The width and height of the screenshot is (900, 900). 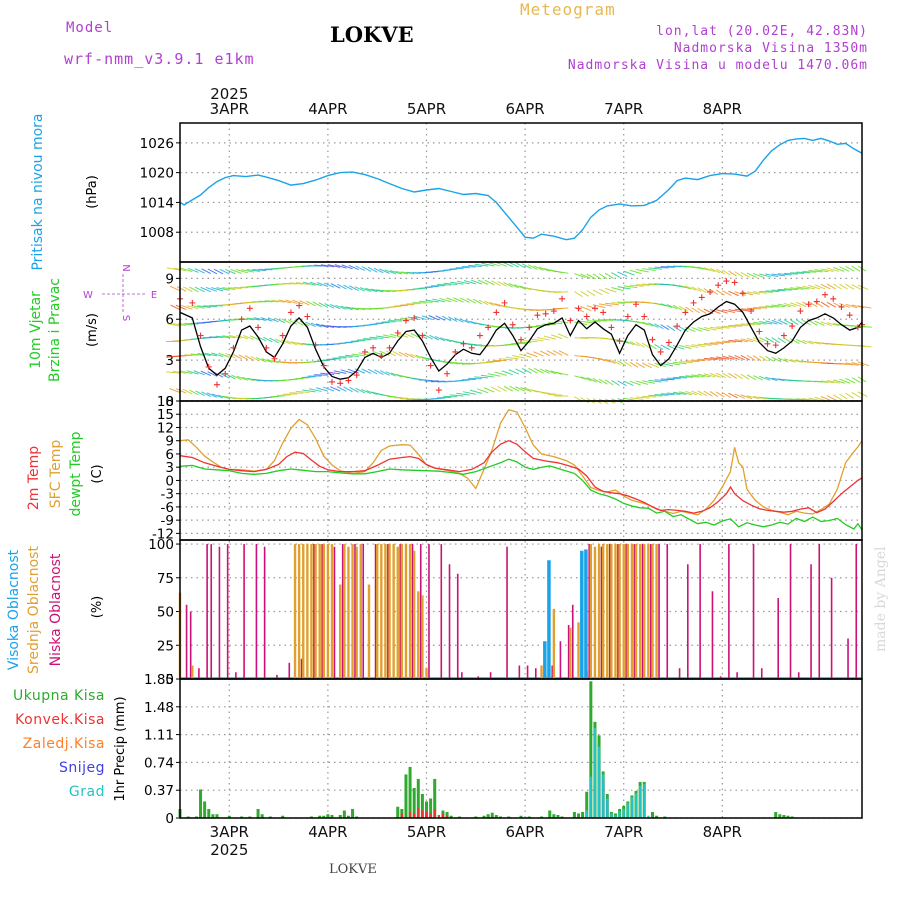 What do you see at coordinates (521, 494) in the screenshot?
I see `temp-series-line` at bounding box center [521, 494].